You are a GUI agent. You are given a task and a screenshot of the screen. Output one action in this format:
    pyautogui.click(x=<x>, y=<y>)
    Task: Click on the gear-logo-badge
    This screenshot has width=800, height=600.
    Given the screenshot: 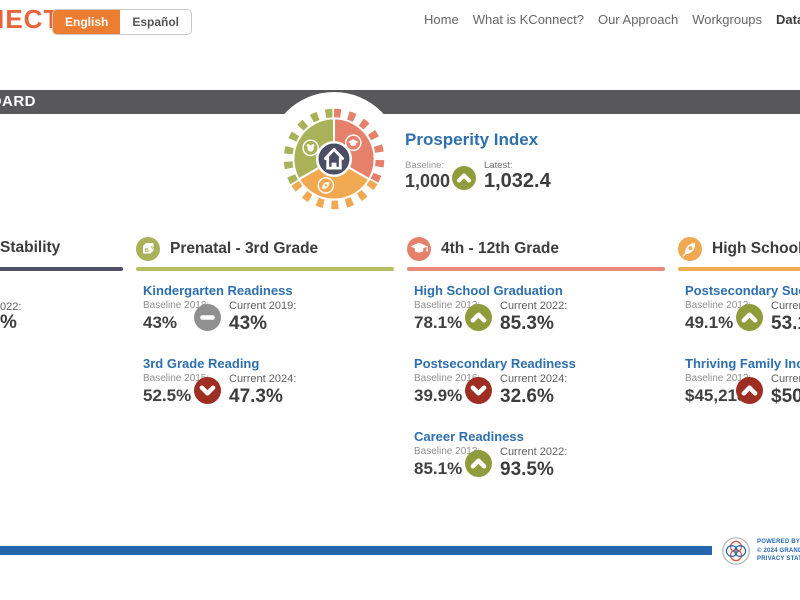 What is the action you would take?
    pyautogui.click(x=334, y=159)
    